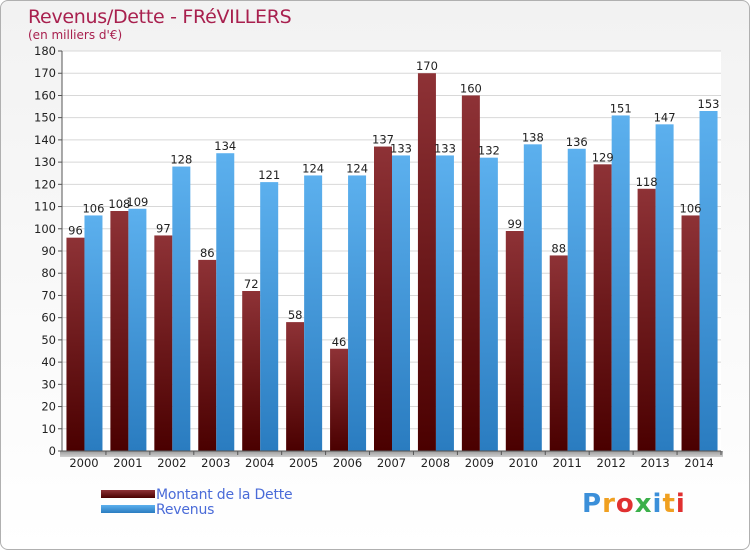  What do you see at coordinates (45, 229) in the screenshot?
I see `y-tick-label: 100` at bounding box center [45, 229].